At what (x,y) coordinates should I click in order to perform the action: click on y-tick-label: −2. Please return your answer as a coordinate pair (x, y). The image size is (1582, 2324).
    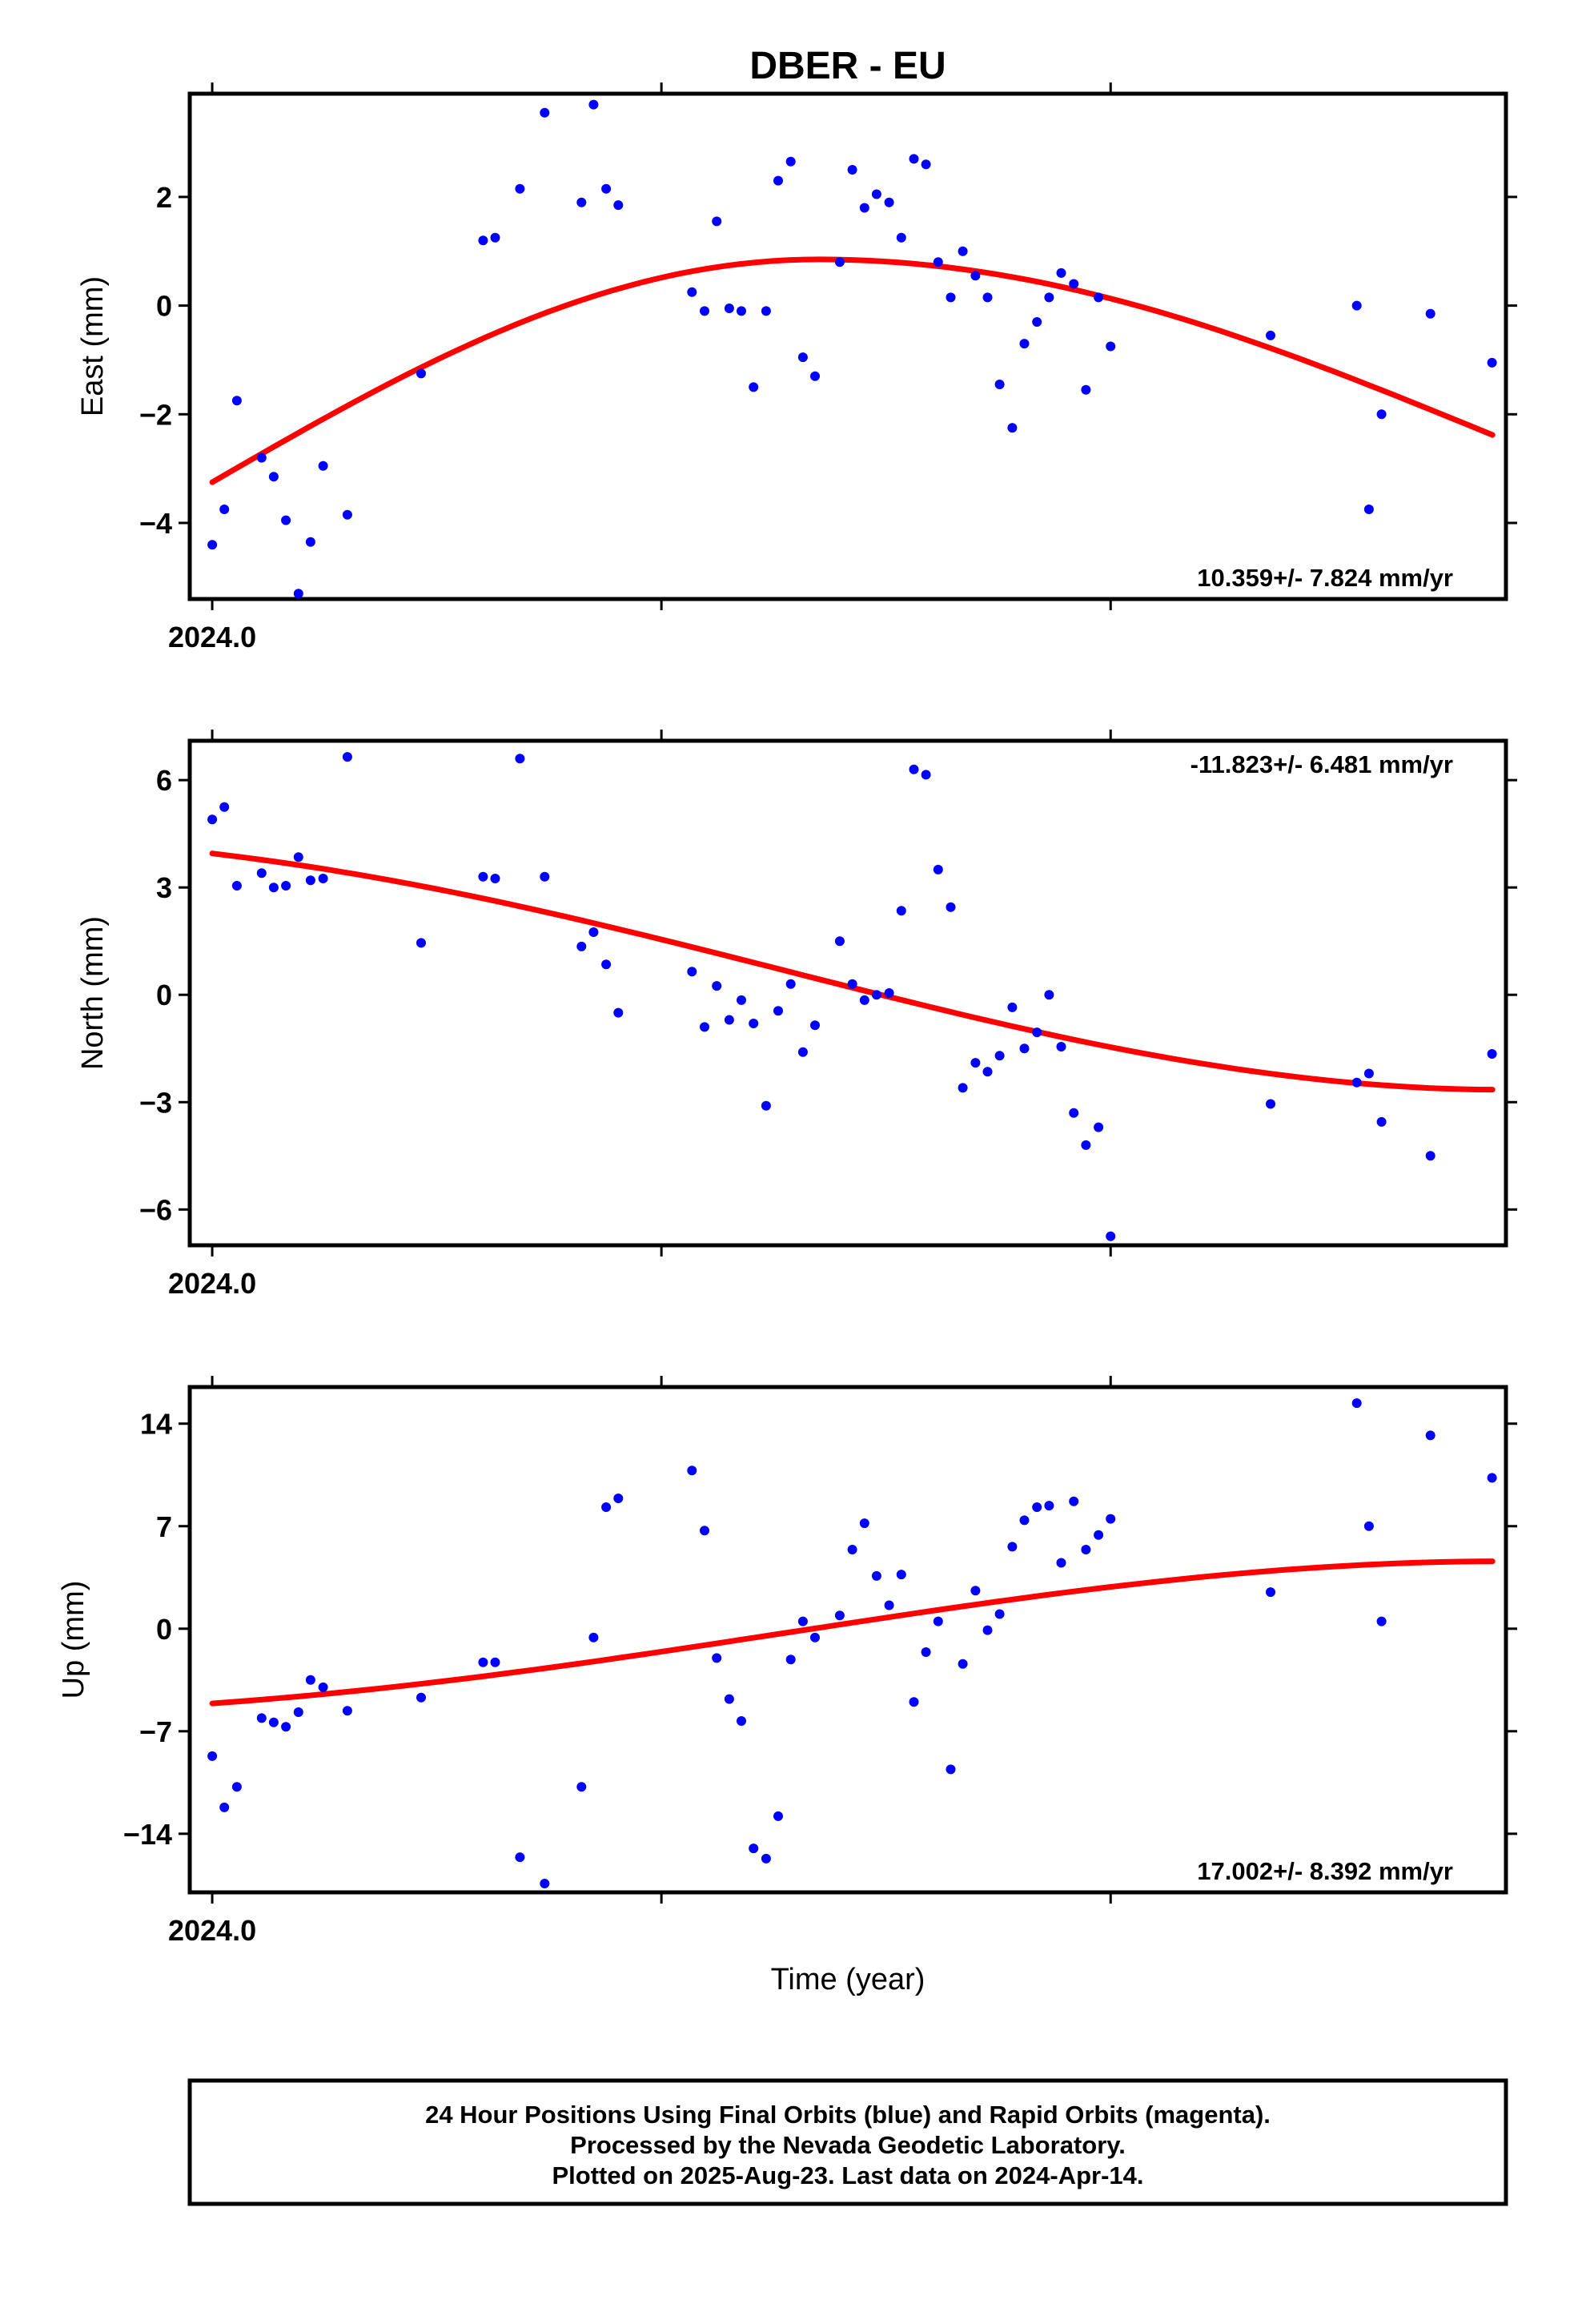
    Looking at the image, I should click on (155, 415).